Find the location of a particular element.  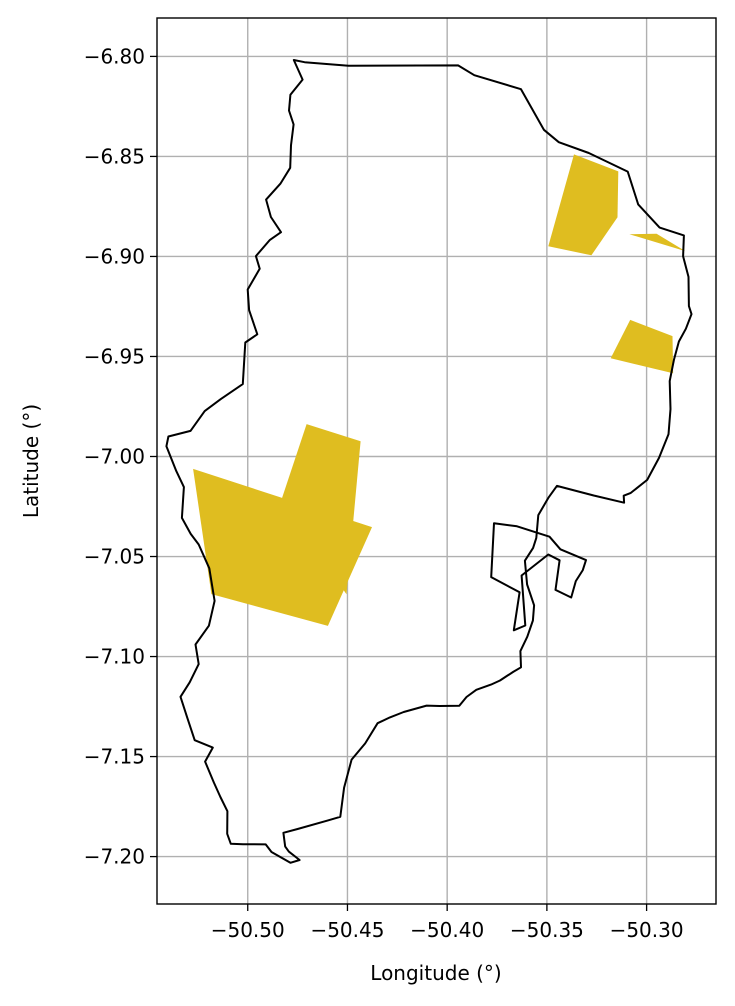

excluded-area-outline is located at coordinates (538, 577).